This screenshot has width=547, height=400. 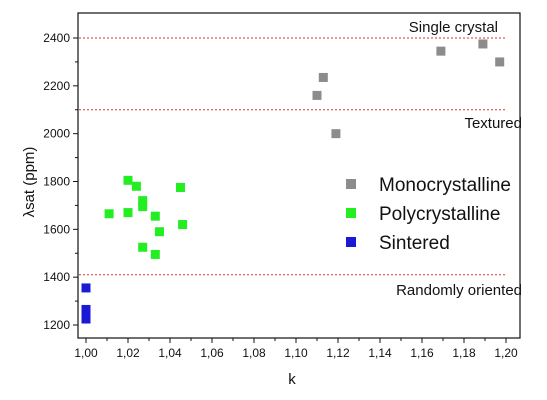 What do you see at coordinates (56, 86) in the screenshot?
I see `y-tick-label: 2200` at bounding box center [56, 86].